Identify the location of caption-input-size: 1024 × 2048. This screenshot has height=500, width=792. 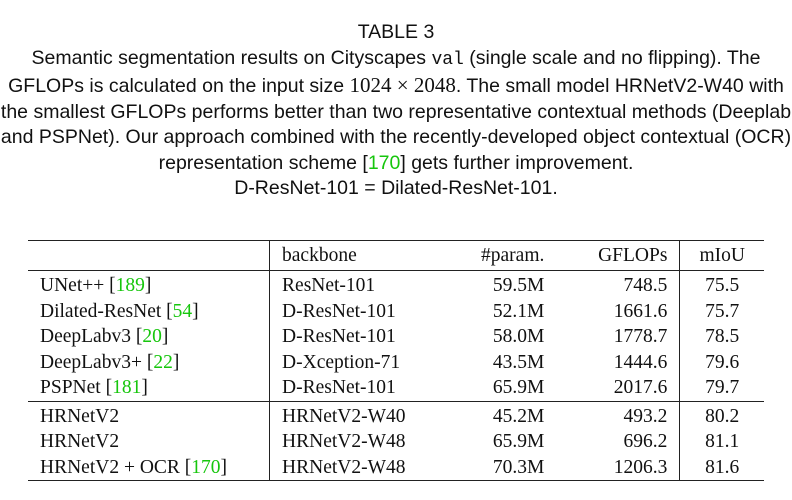
(402, 85).